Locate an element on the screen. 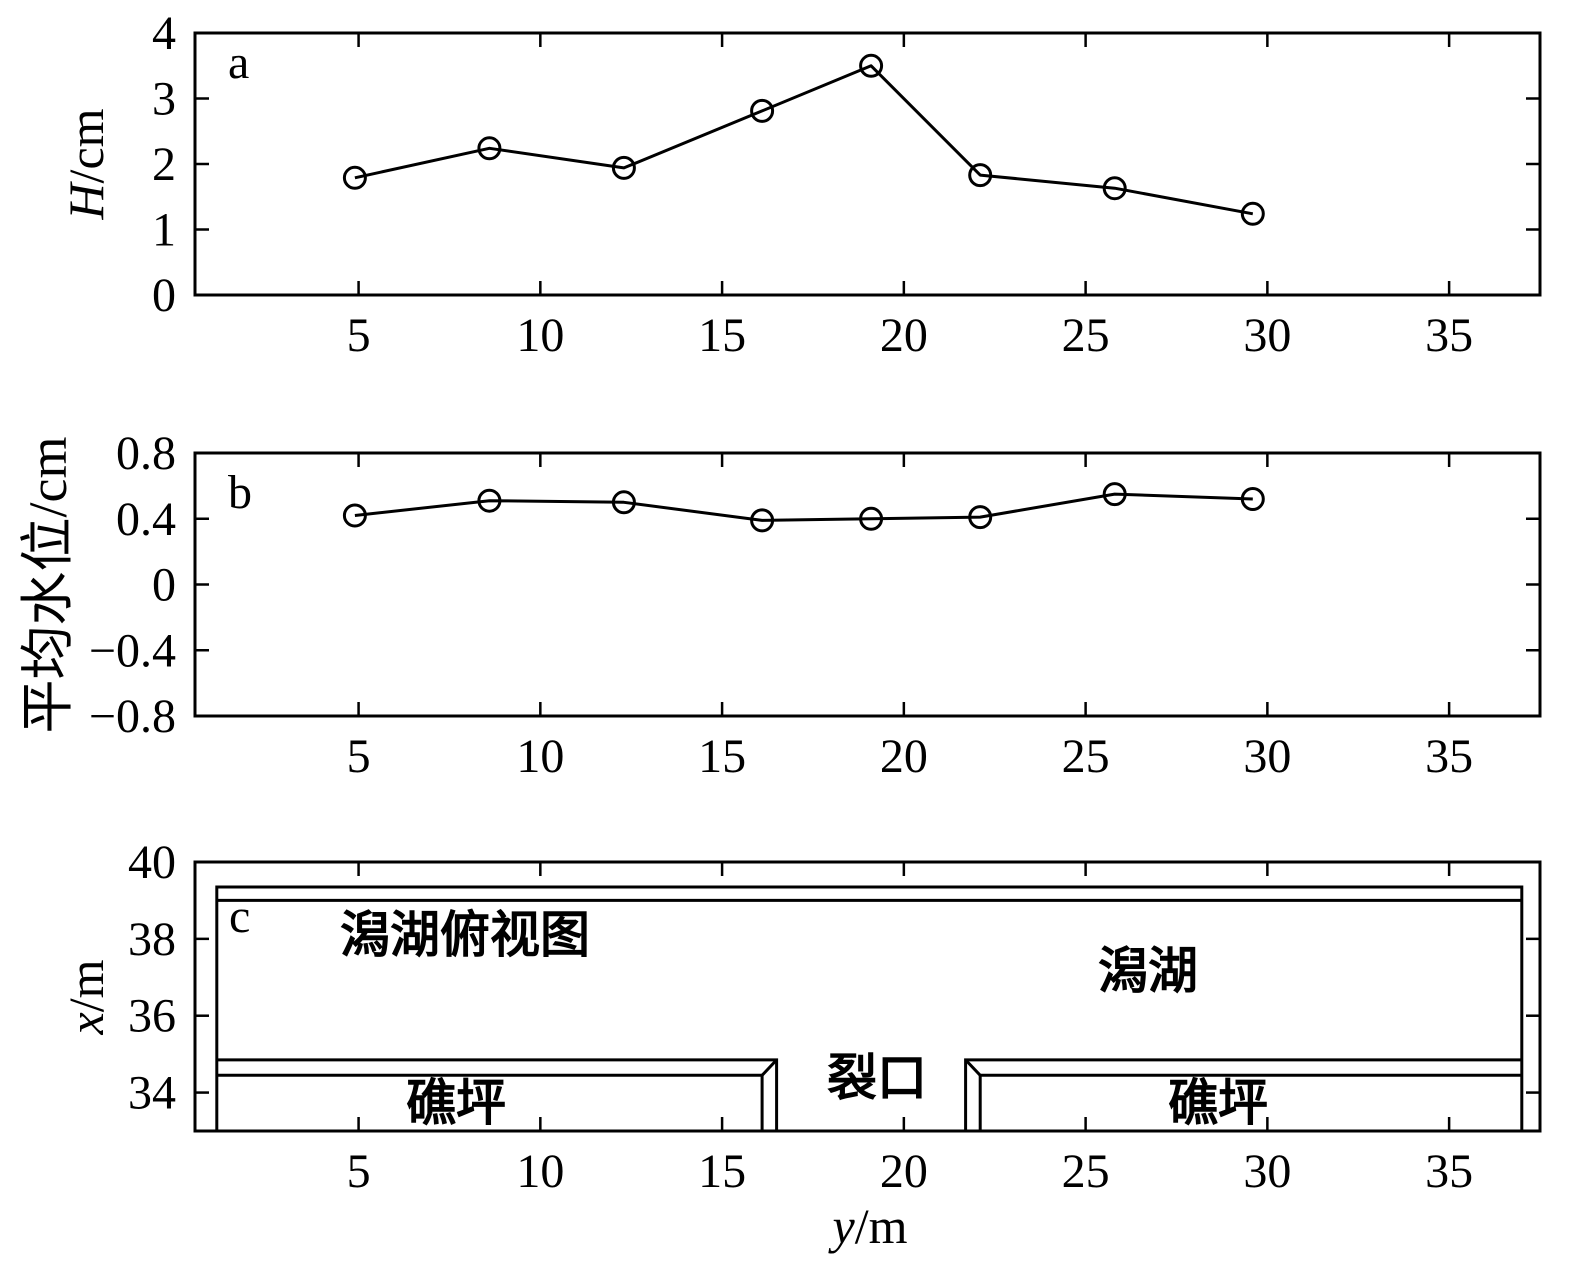 The width and height of the screenshot is (1575, 1270). plan-view-title: 潟湖俯视图 is located at coordinates (465, 935).